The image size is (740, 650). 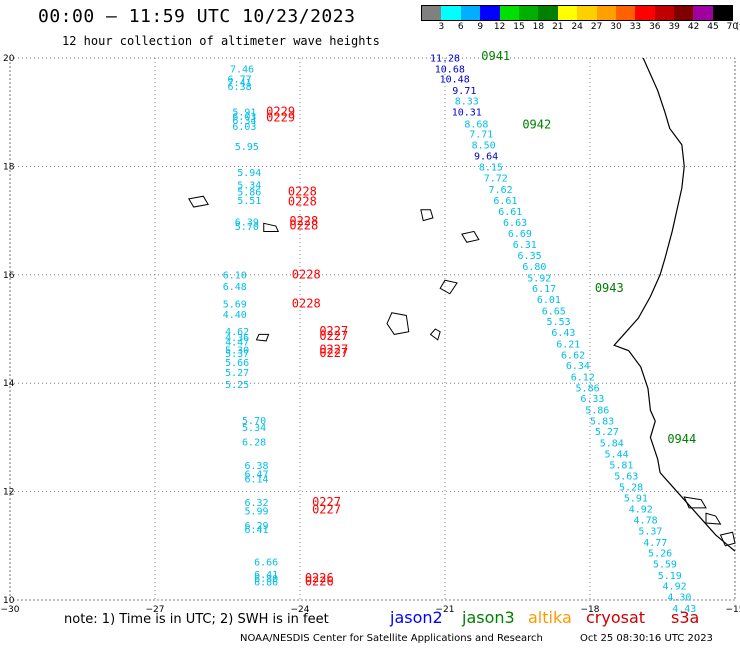 I want to click on wave-height-label: 9.71, so click(x=464, y=91).